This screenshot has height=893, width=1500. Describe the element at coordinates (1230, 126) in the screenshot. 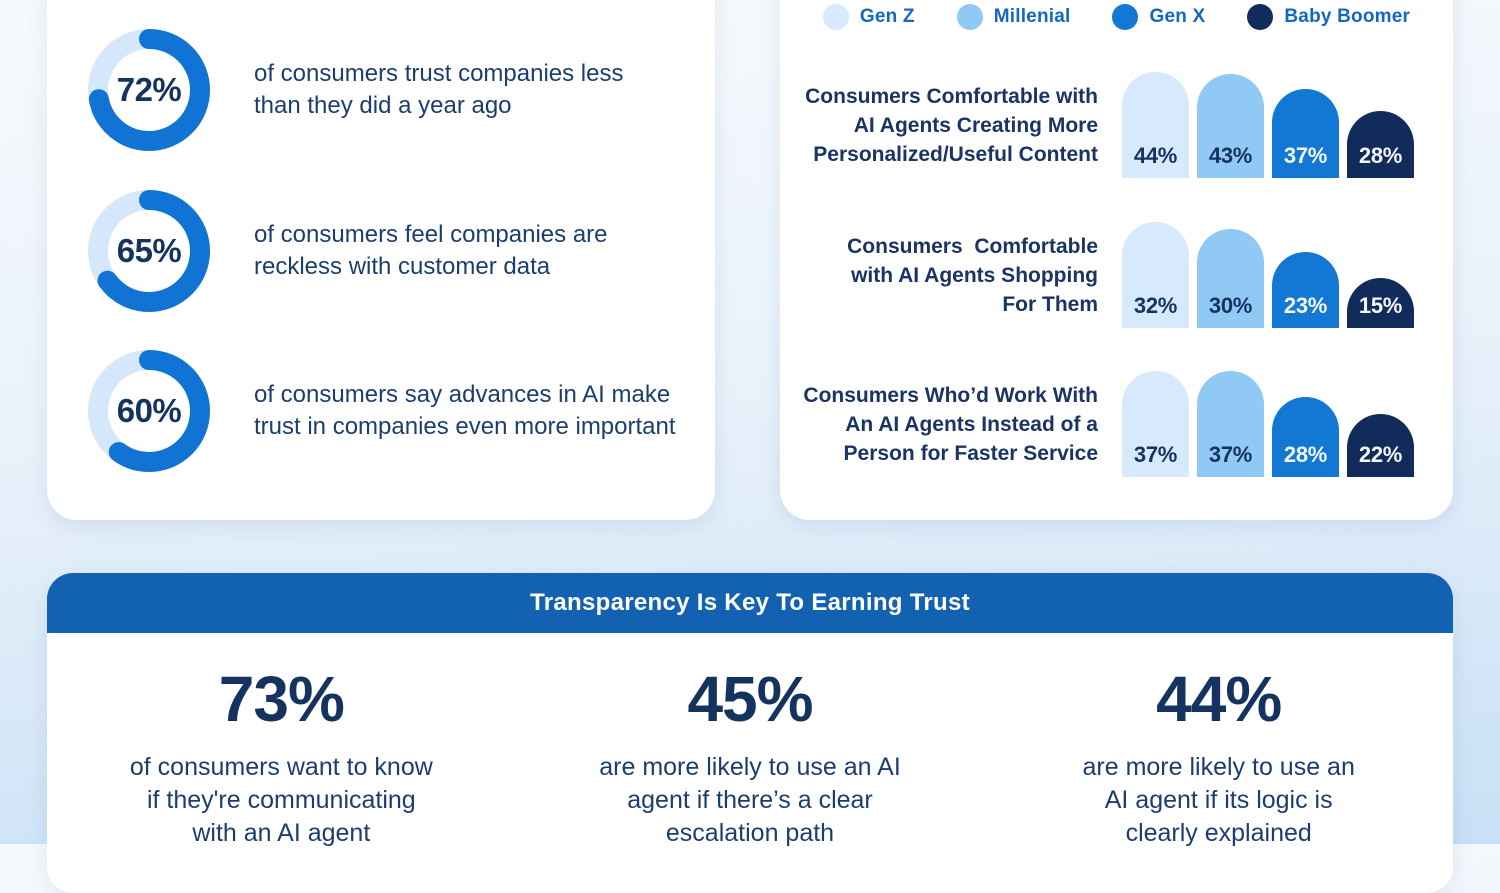

I see `bar: 43%` at that location.